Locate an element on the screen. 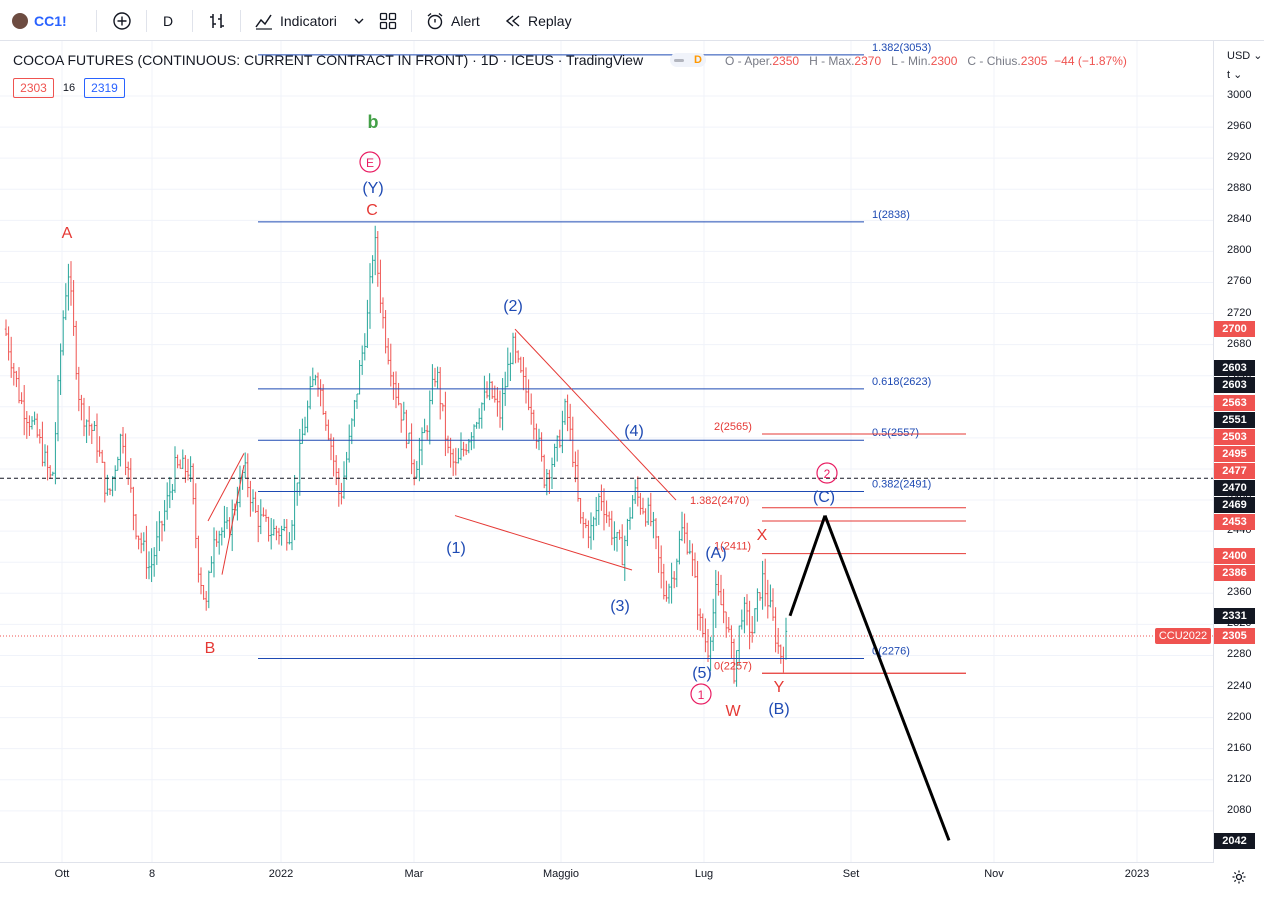  symbol-button: CC1! is located at coordinates (39, 20).